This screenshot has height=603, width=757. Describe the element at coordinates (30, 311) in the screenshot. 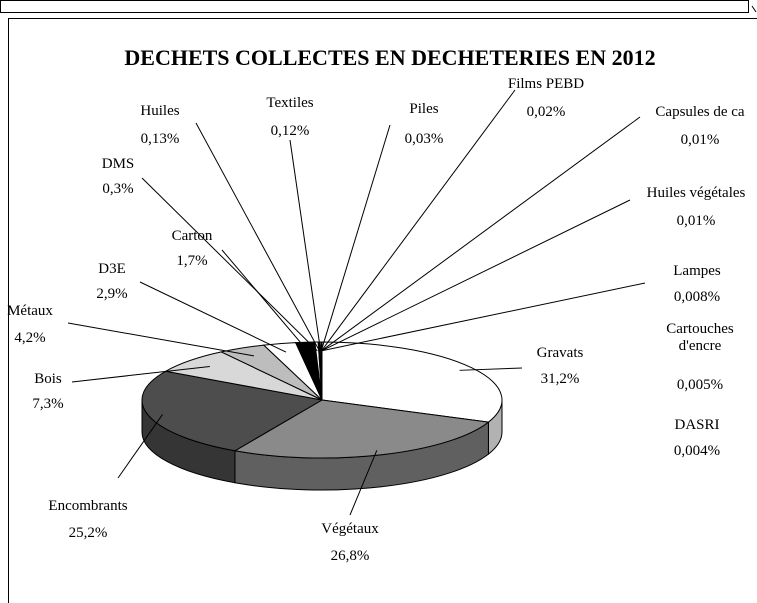

I see `slice-name: Métaux` at that location.